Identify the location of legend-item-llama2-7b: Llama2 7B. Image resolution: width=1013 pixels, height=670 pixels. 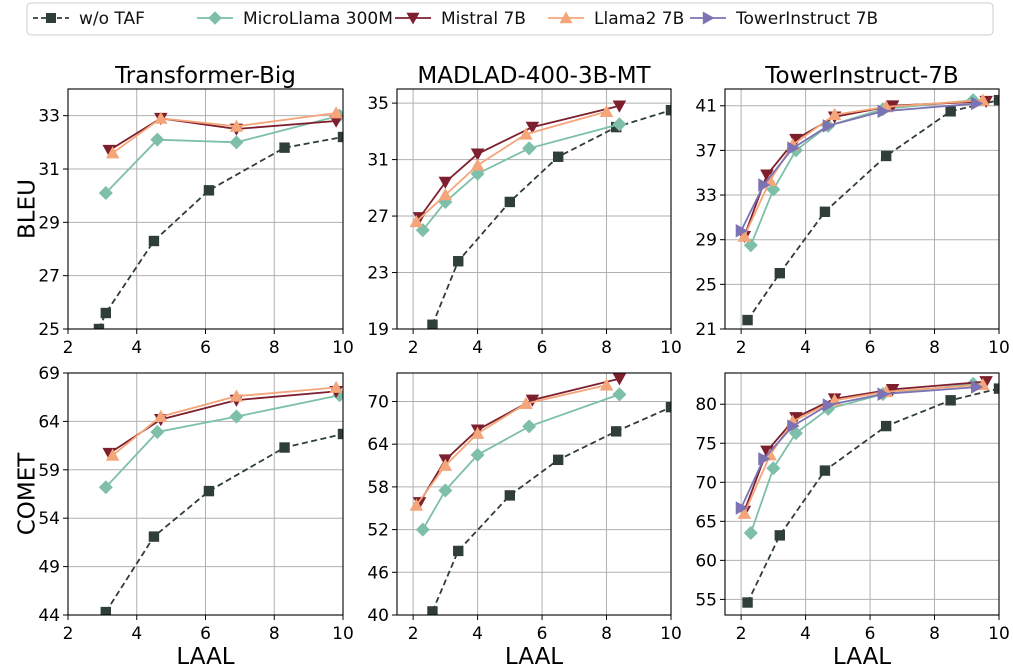
(616, 19).